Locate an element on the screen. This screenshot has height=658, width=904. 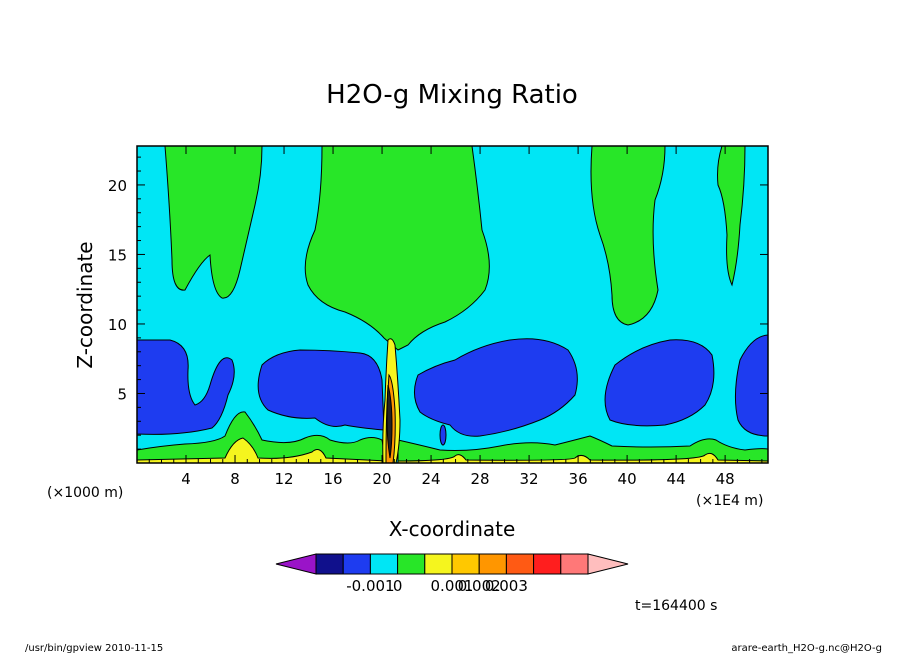
x-tick-label: 32 is located at coordinates (529, 479).